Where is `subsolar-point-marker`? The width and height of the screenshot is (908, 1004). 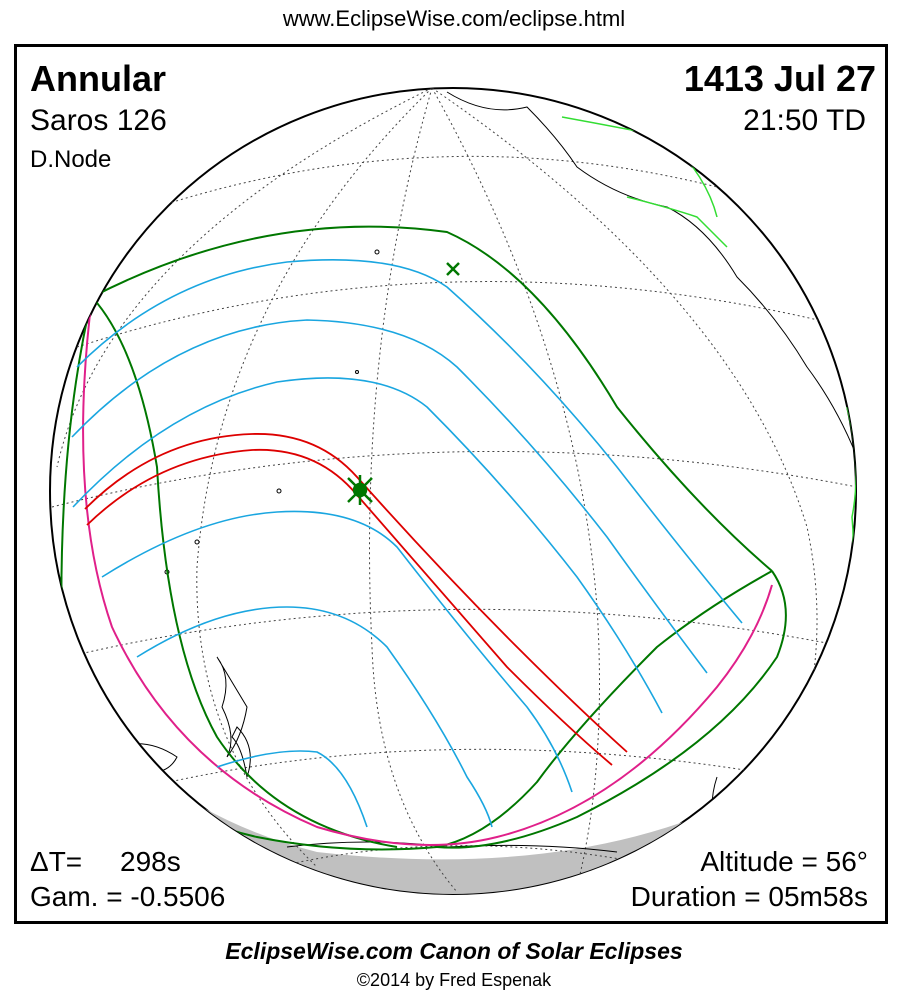
subsolar-point-marker is located at coordinates (453, 269).